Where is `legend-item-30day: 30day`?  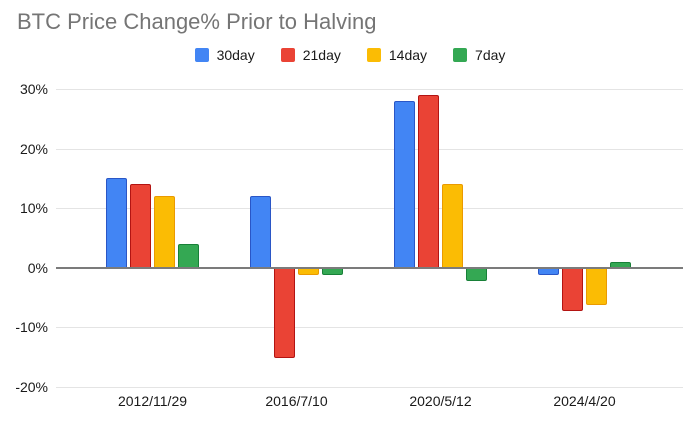 legend-item-30day: 30day is located at coordinates (224, 55).